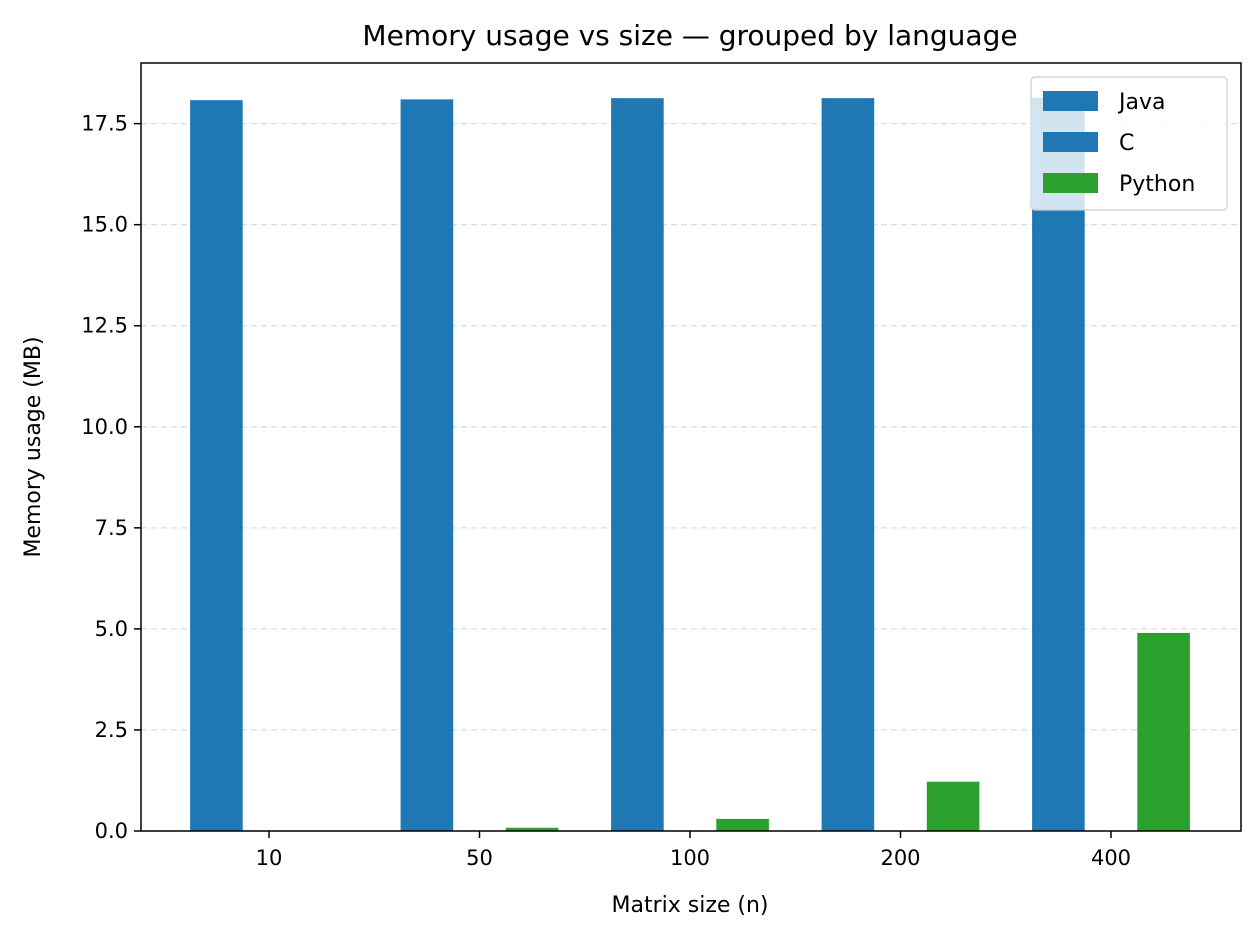 This screenshot has width=1260, height=938. Describe the element at coordinates (104, 225) in the screenshot. I see `y-tick-label-6: 15.0` at that location.